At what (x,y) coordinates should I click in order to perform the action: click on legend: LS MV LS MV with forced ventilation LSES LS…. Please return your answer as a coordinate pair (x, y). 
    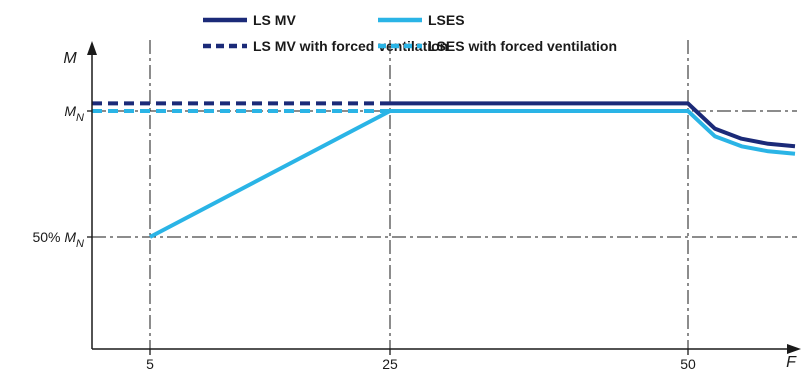
    Looking at the image, I should click on (410, 33).